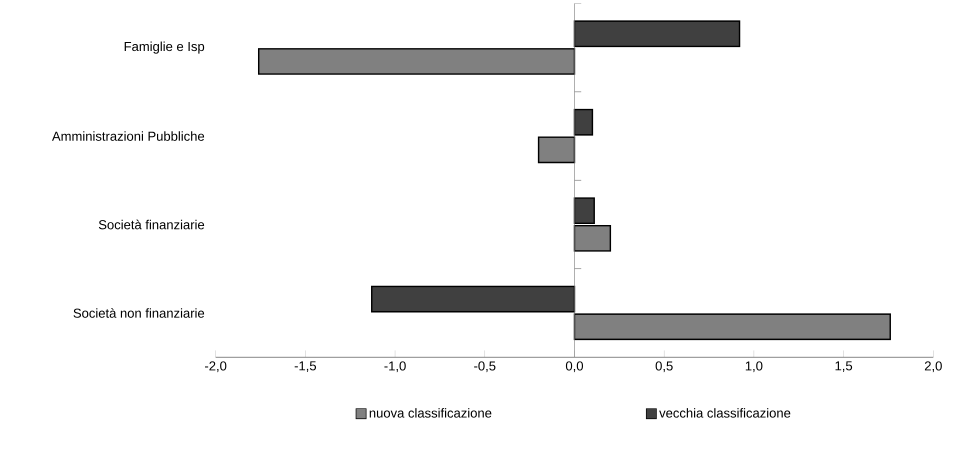 The width and height of the screenshot is (967, 455). Describe the element at coordinates (664, 366) in the screenshot. I see `x-tick-label: 0,5` at that location.